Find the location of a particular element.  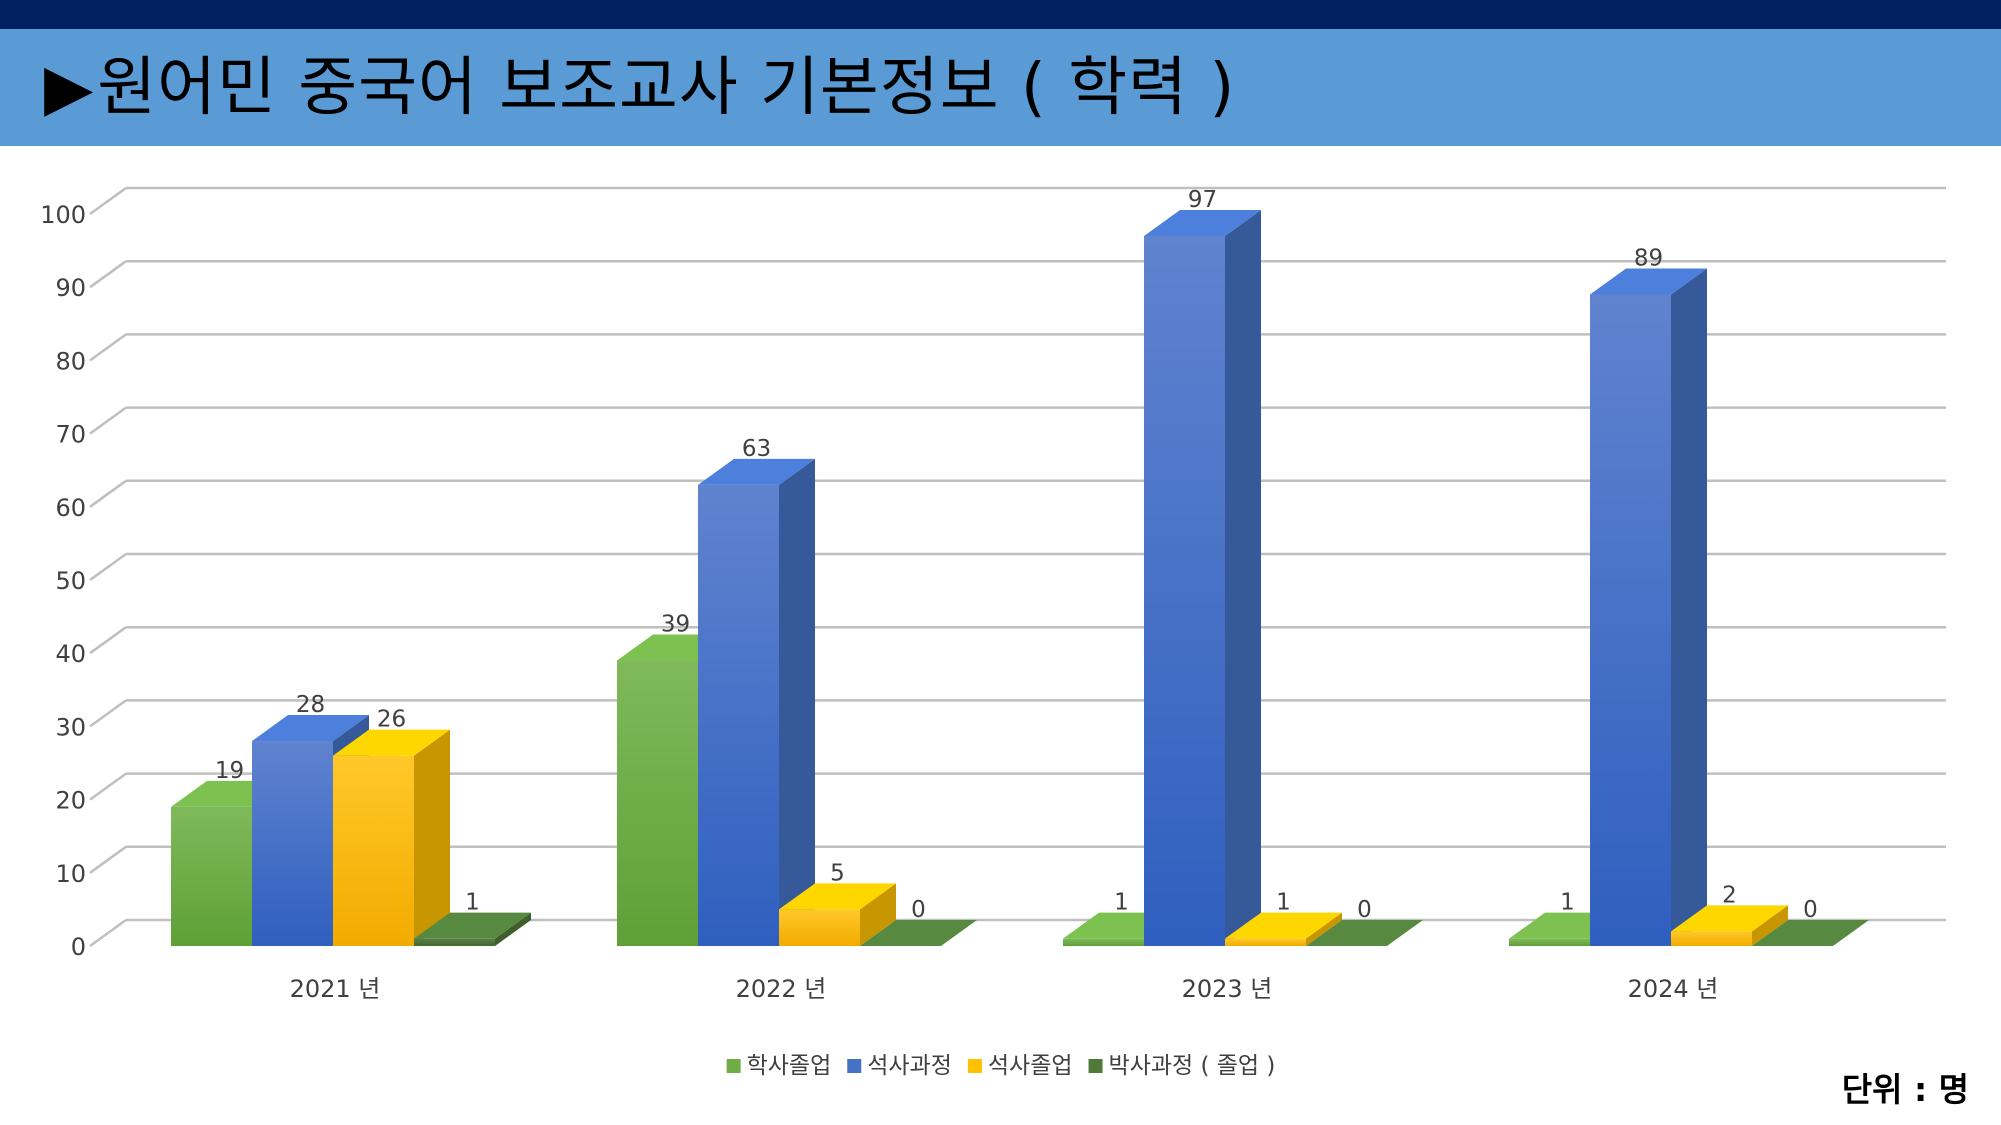

page-title: 원어민 중국어 보조교사 기본정보 ( 학력 ) is located at coordinates (666, 87).